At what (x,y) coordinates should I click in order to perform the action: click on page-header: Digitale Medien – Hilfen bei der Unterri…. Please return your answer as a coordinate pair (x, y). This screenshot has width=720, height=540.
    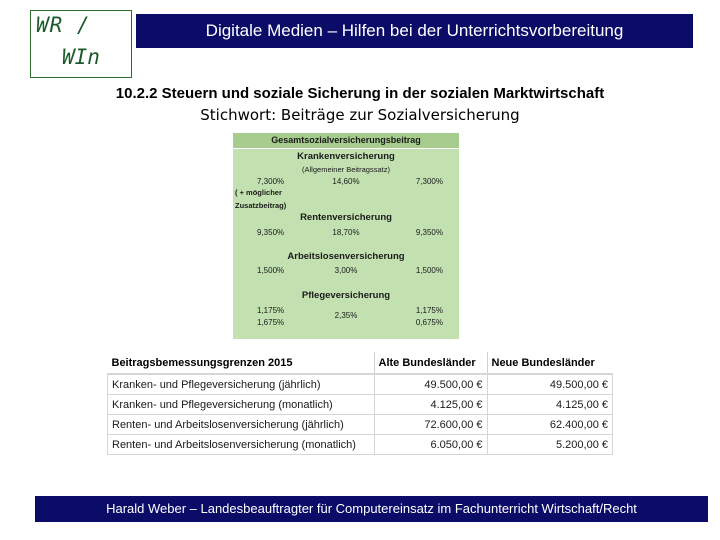
    Looking at the image, I should click on (414, 31).